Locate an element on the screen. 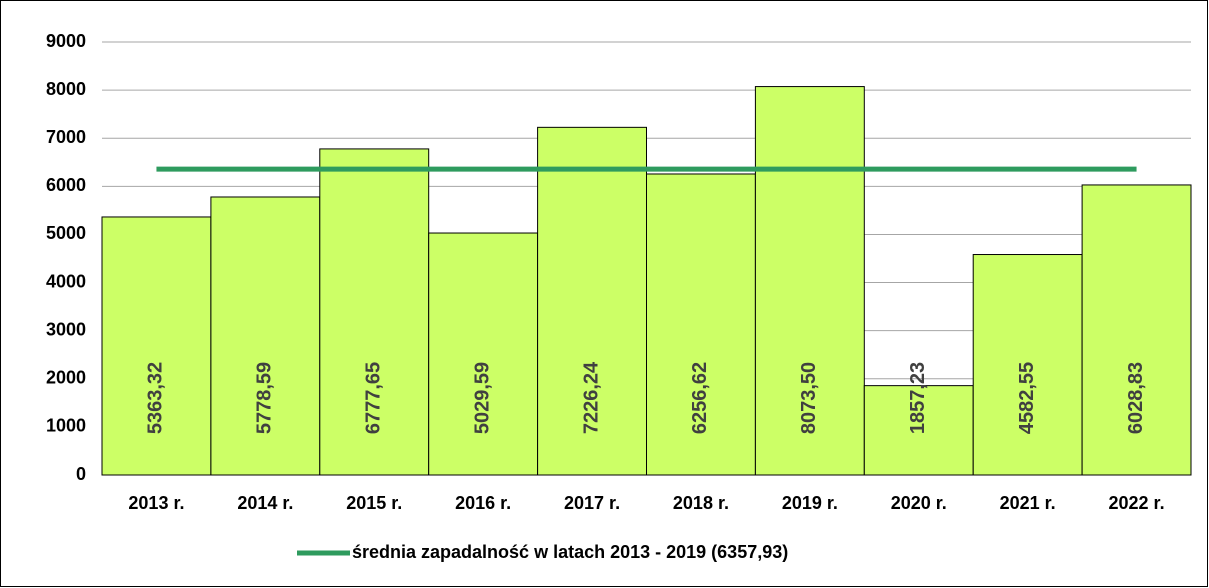 This screenshot has width=1209, height=588. x-tick-label: 2017 r. is located at coordinates (592, 503).